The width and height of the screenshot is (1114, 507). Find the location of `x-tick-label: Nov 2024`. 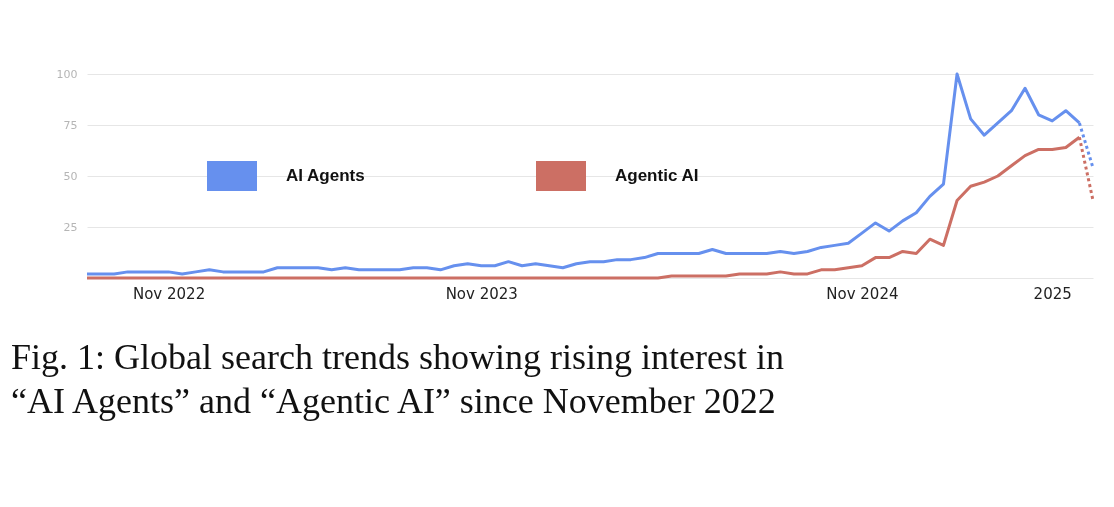

x-tick-label: Nov 2024 is located at coordinates (862, 293).